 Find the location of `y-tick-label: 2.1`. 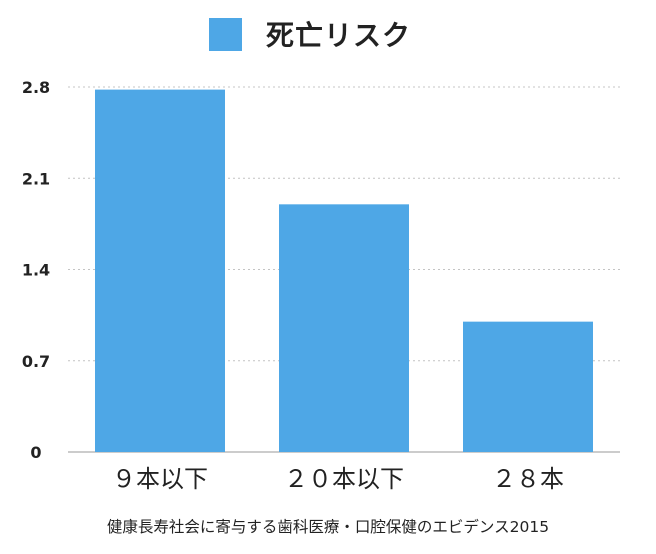

y-tick-label: 2.1 is located at coordinates (36, 178).